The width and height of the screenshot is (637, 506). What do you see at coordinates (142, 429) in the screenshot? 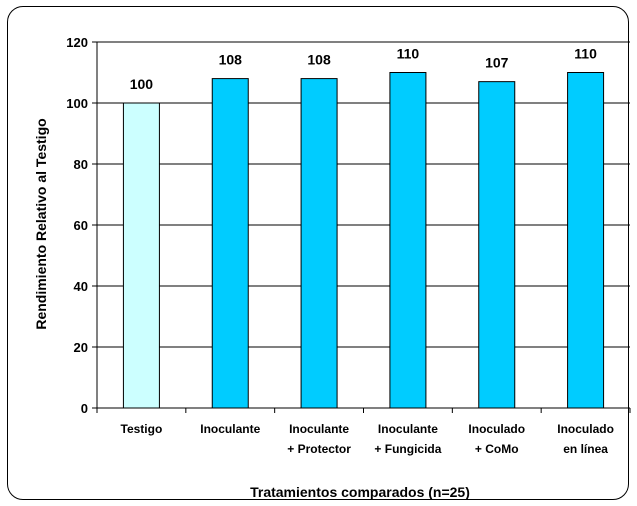
I see `category-label: Testigo` at bounding box center [142, 429].